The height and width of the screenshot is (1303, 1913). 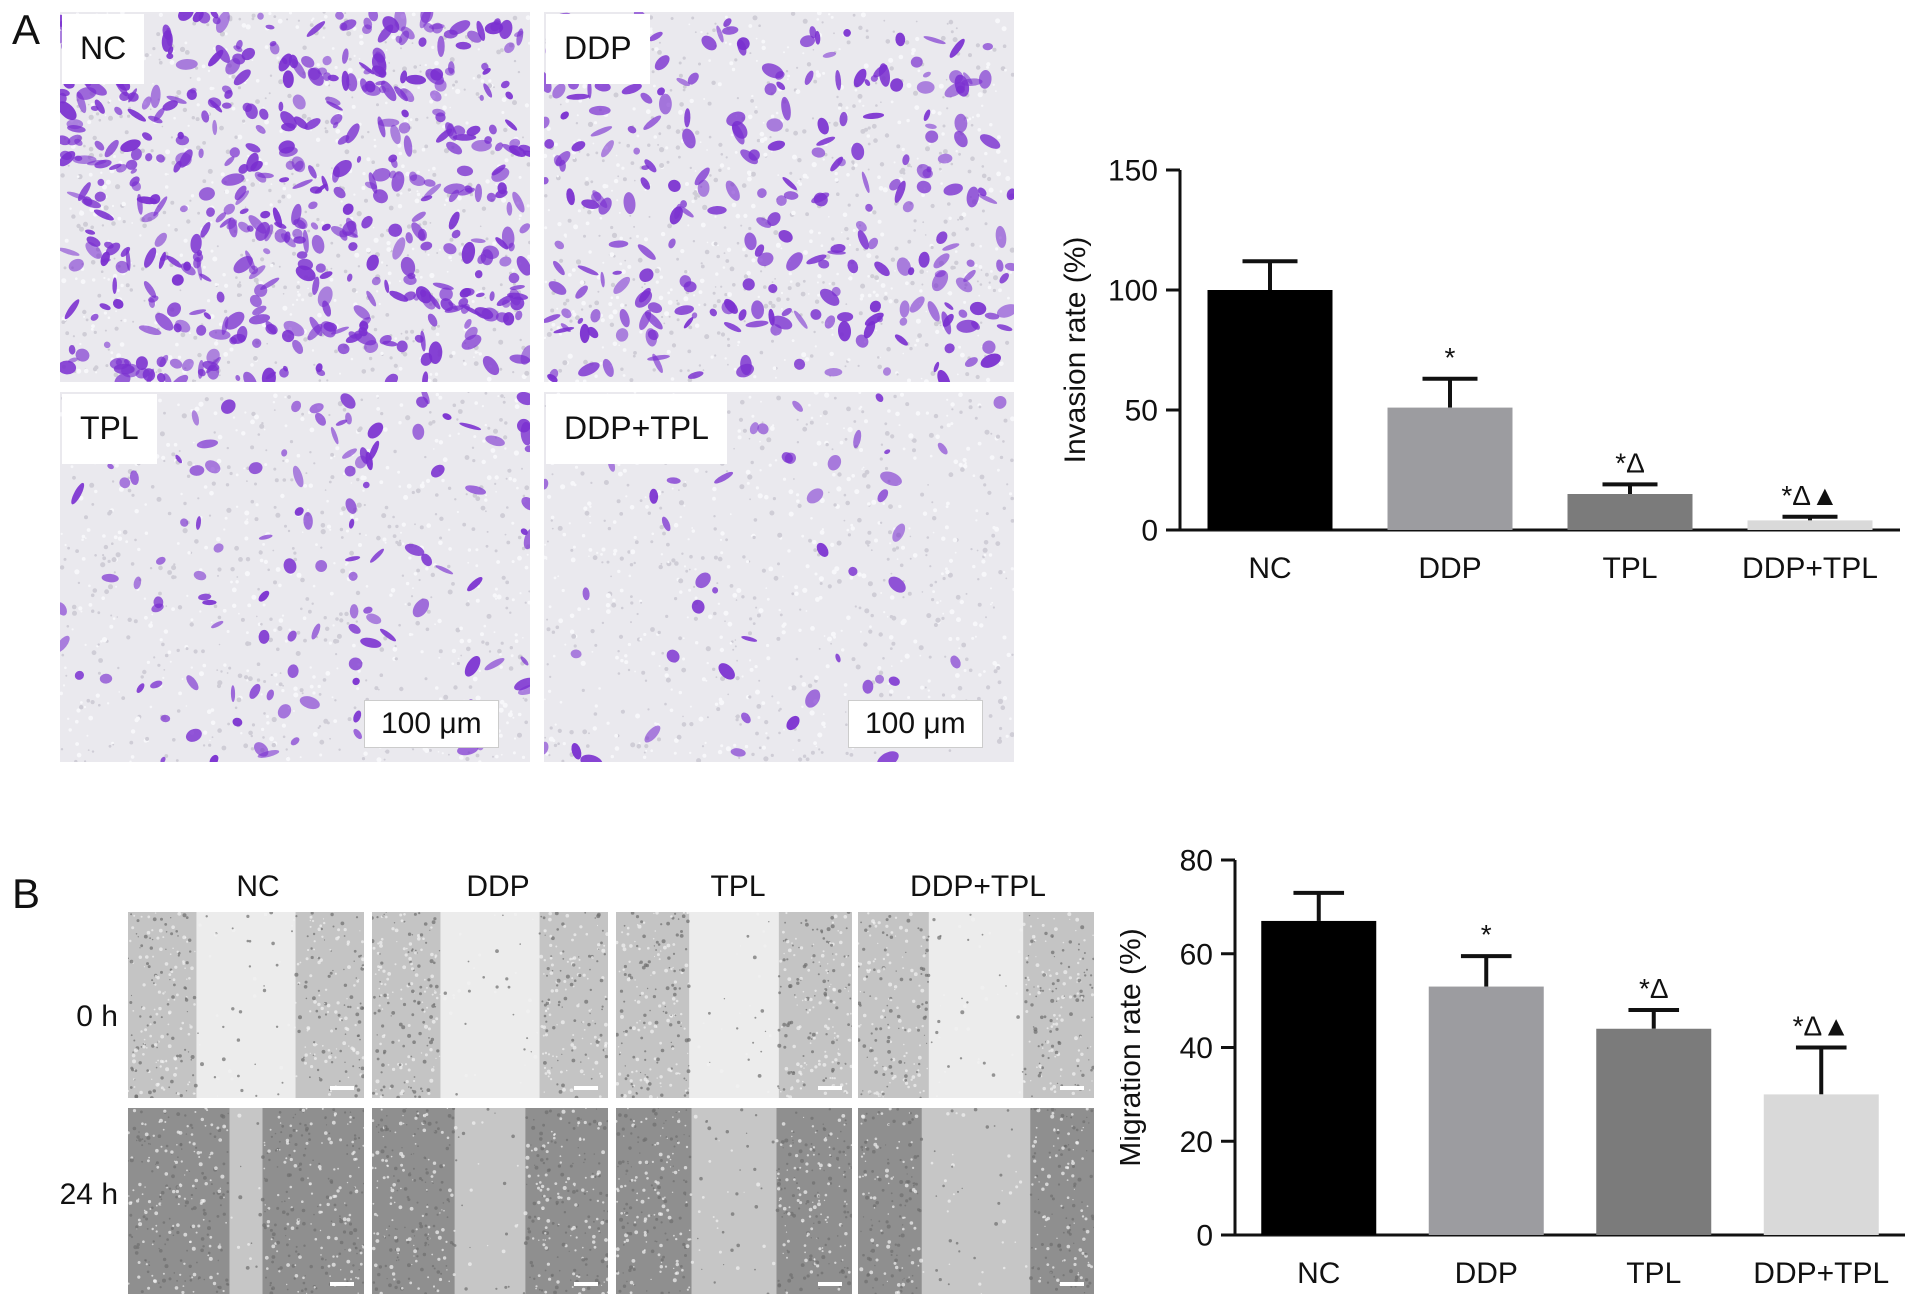 I want to click on y-tick-label: 100, so click(x=1133, y=291).